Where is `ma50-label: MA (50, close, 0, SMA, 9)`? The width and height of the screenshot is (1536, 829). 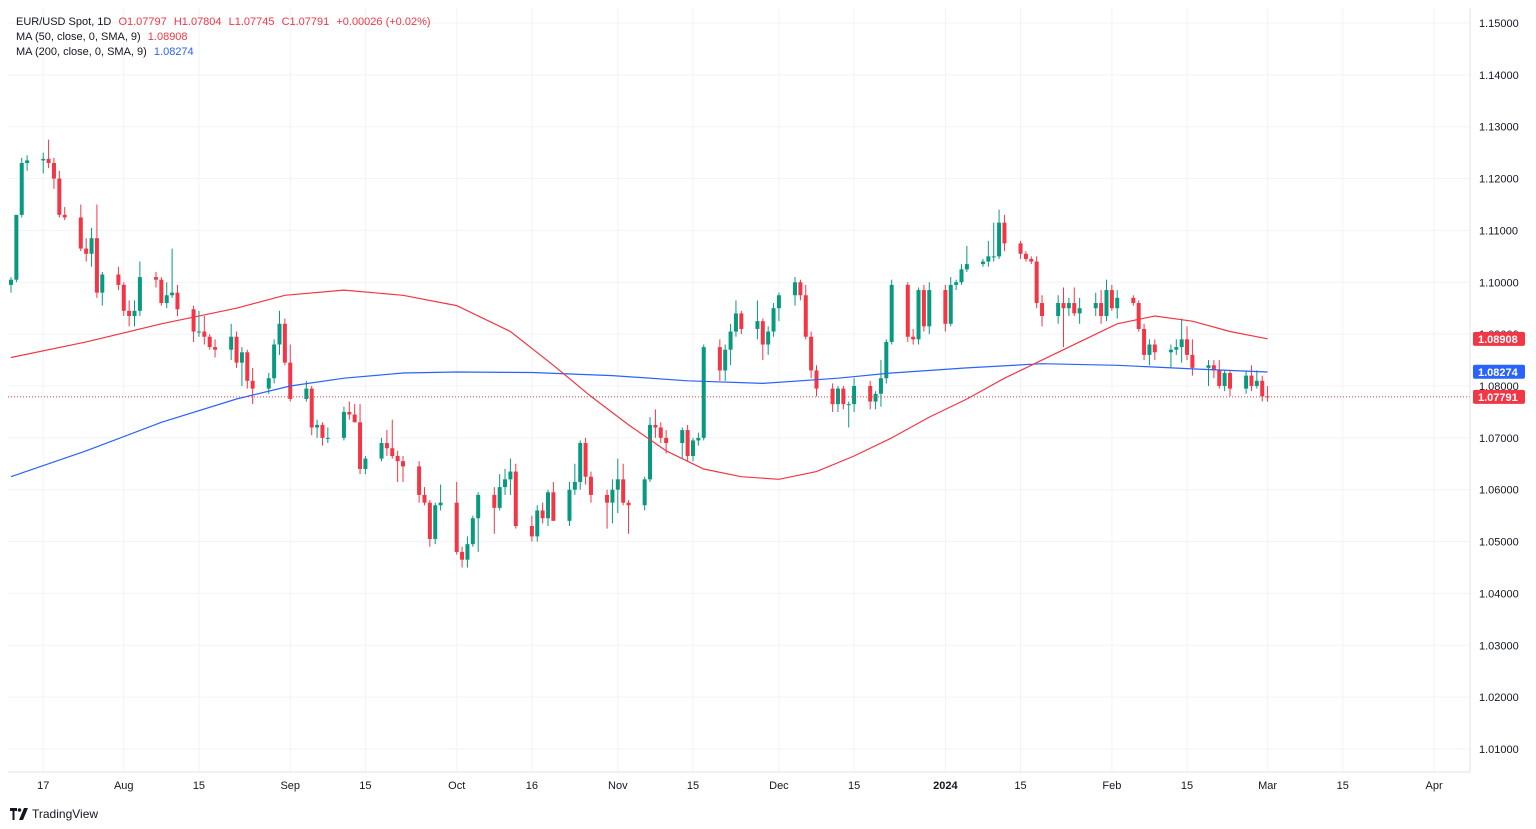 ma50-label: MA (50, close, 0, SMA, 9) is located at coordinates (78, 37).